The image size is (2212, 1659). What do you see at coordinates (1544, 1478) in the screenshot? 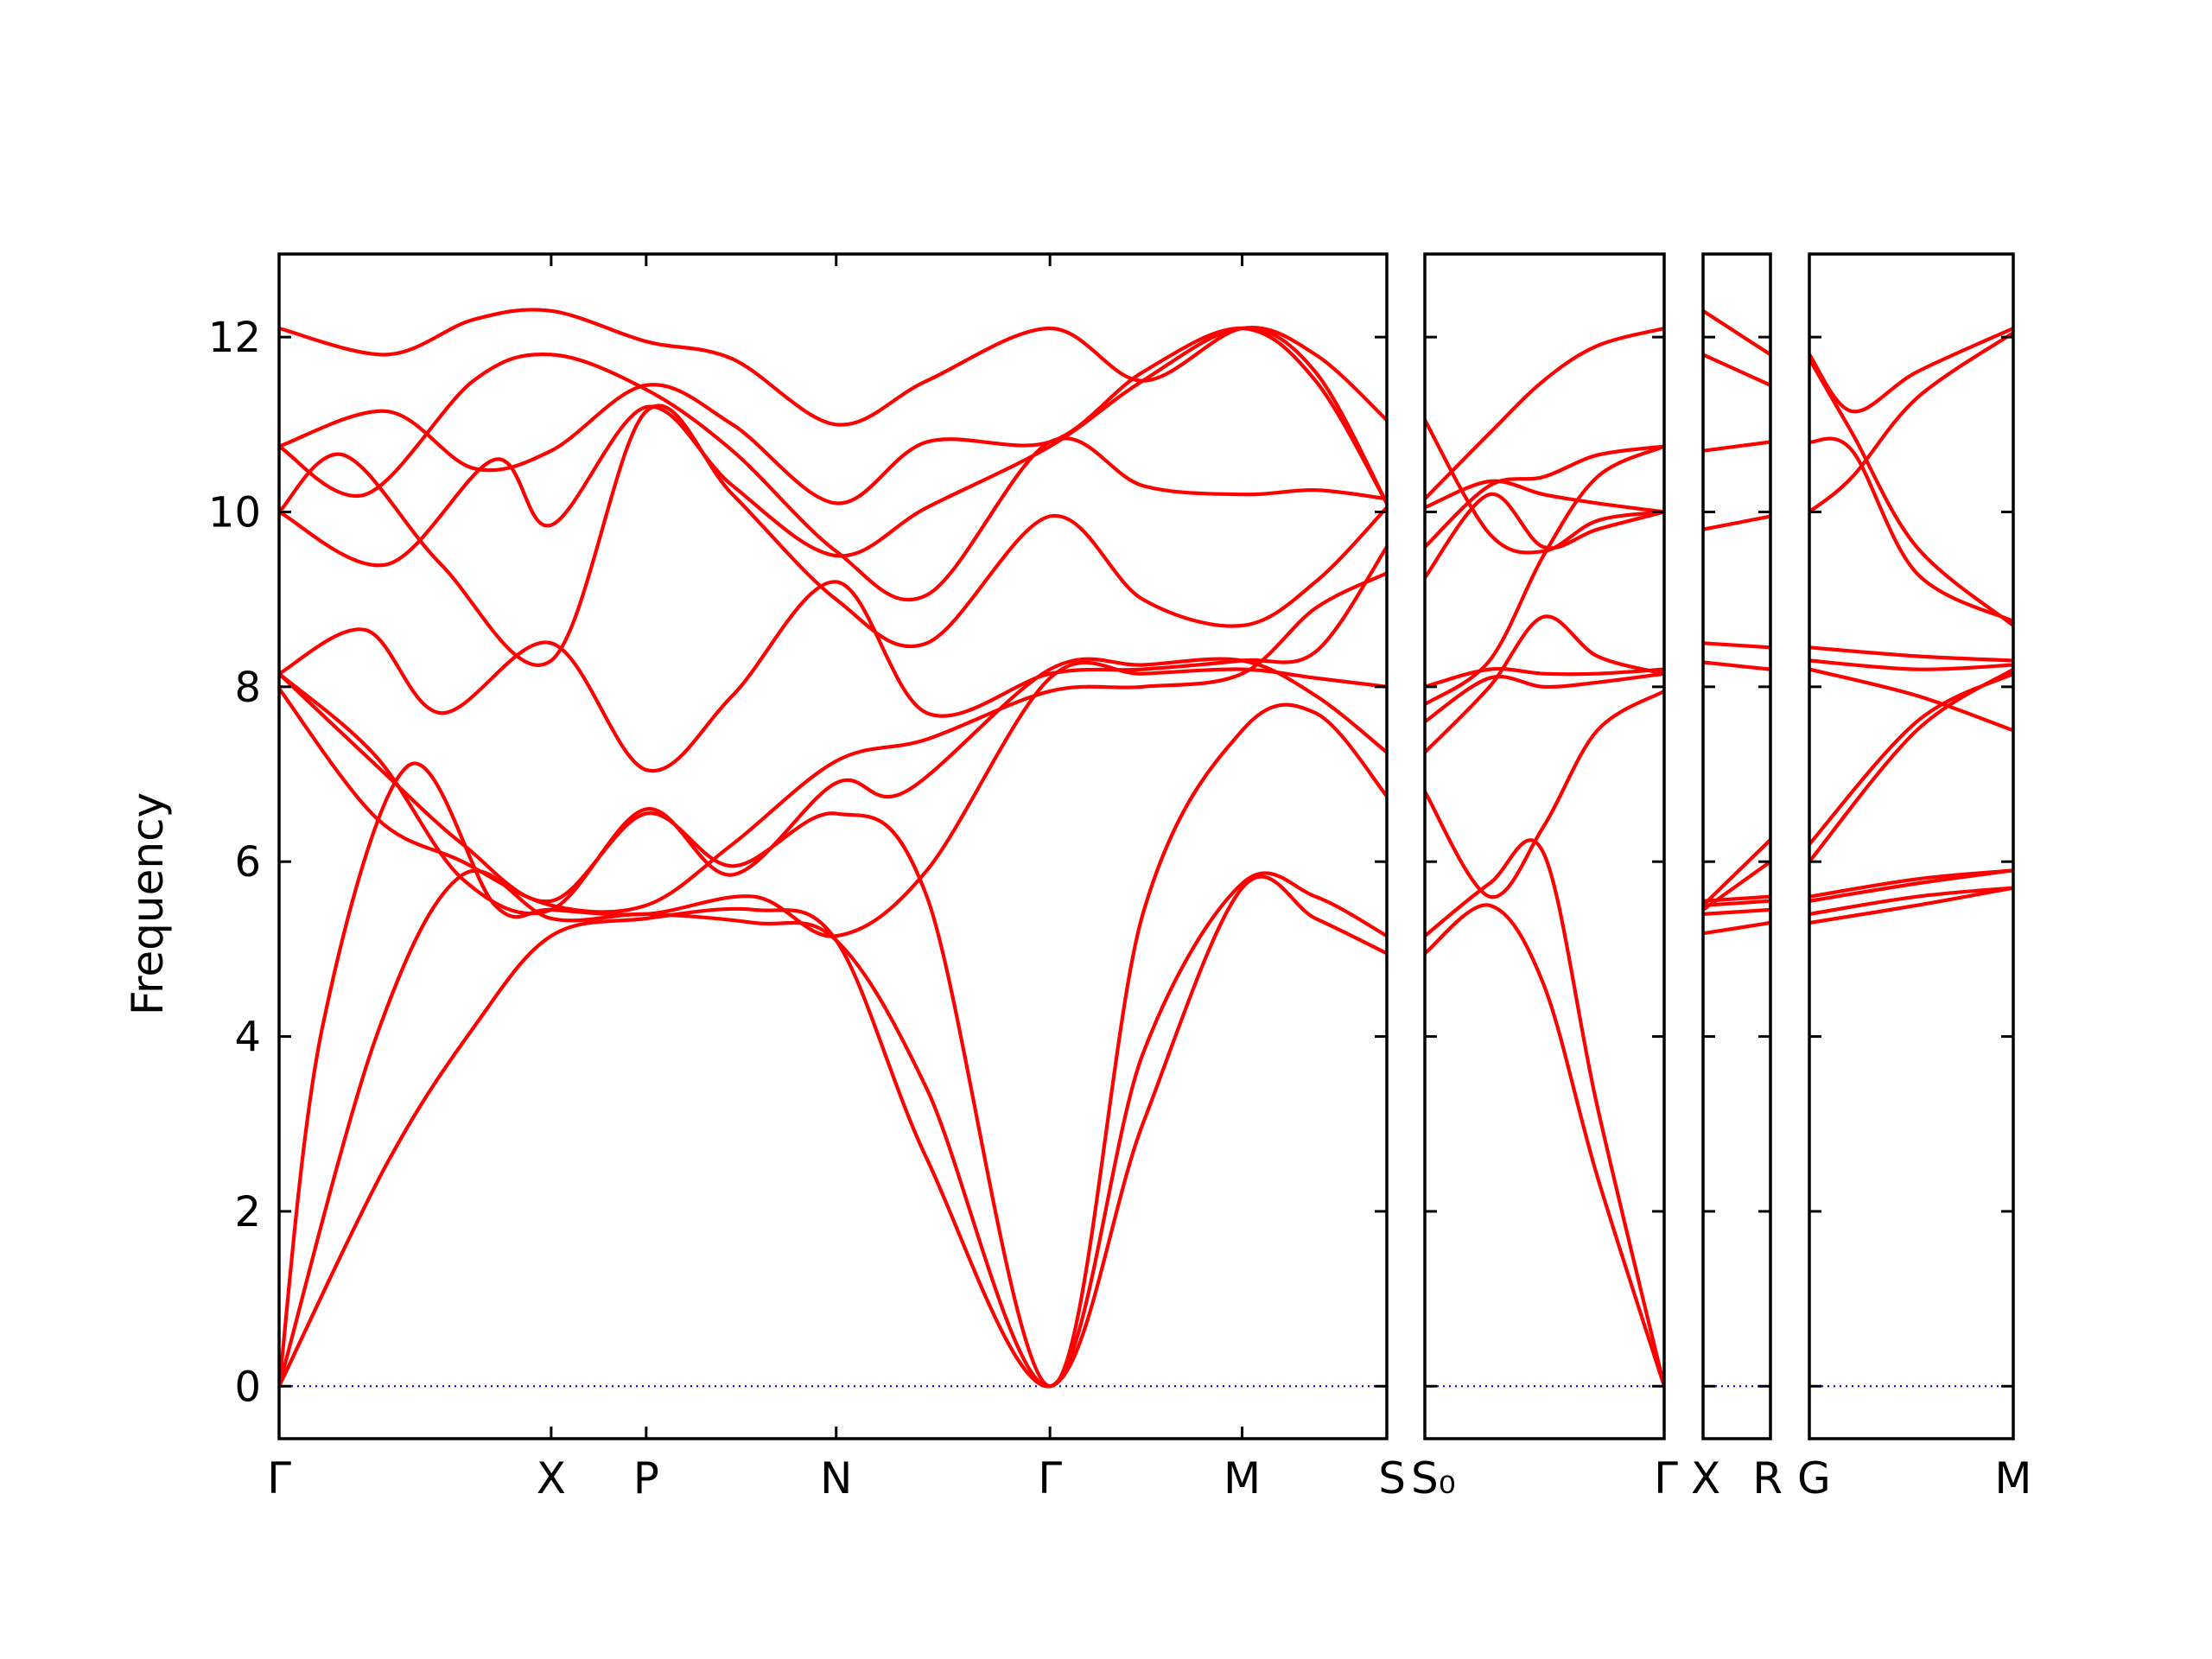
I see `k-point-labels: S₀ Γ` at bounding box center [1544, 1478].